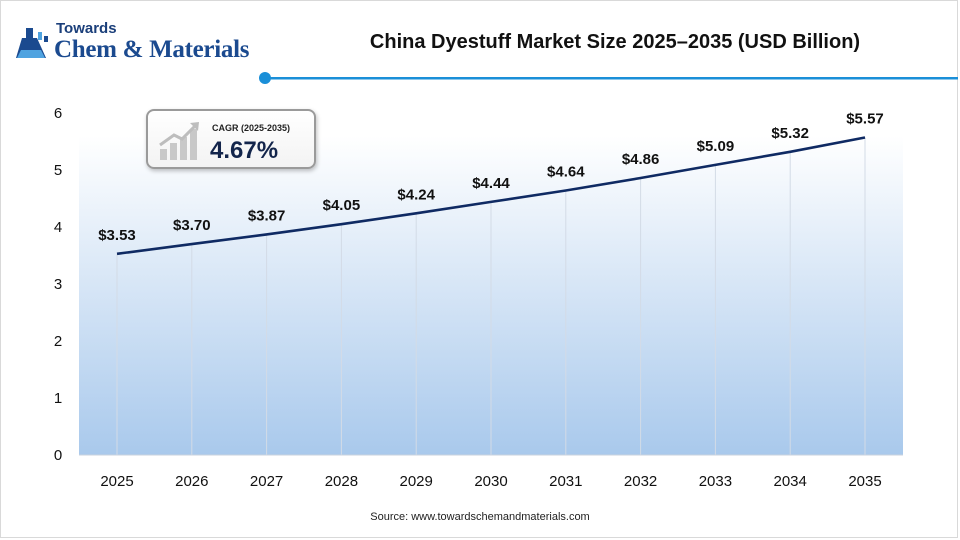 The width and height of the screenshot is (960, 540). What do you see at coordinates (58, 227) in the screenshot?
I see `y-tick-label: 4` at bounding box center [58, 227].